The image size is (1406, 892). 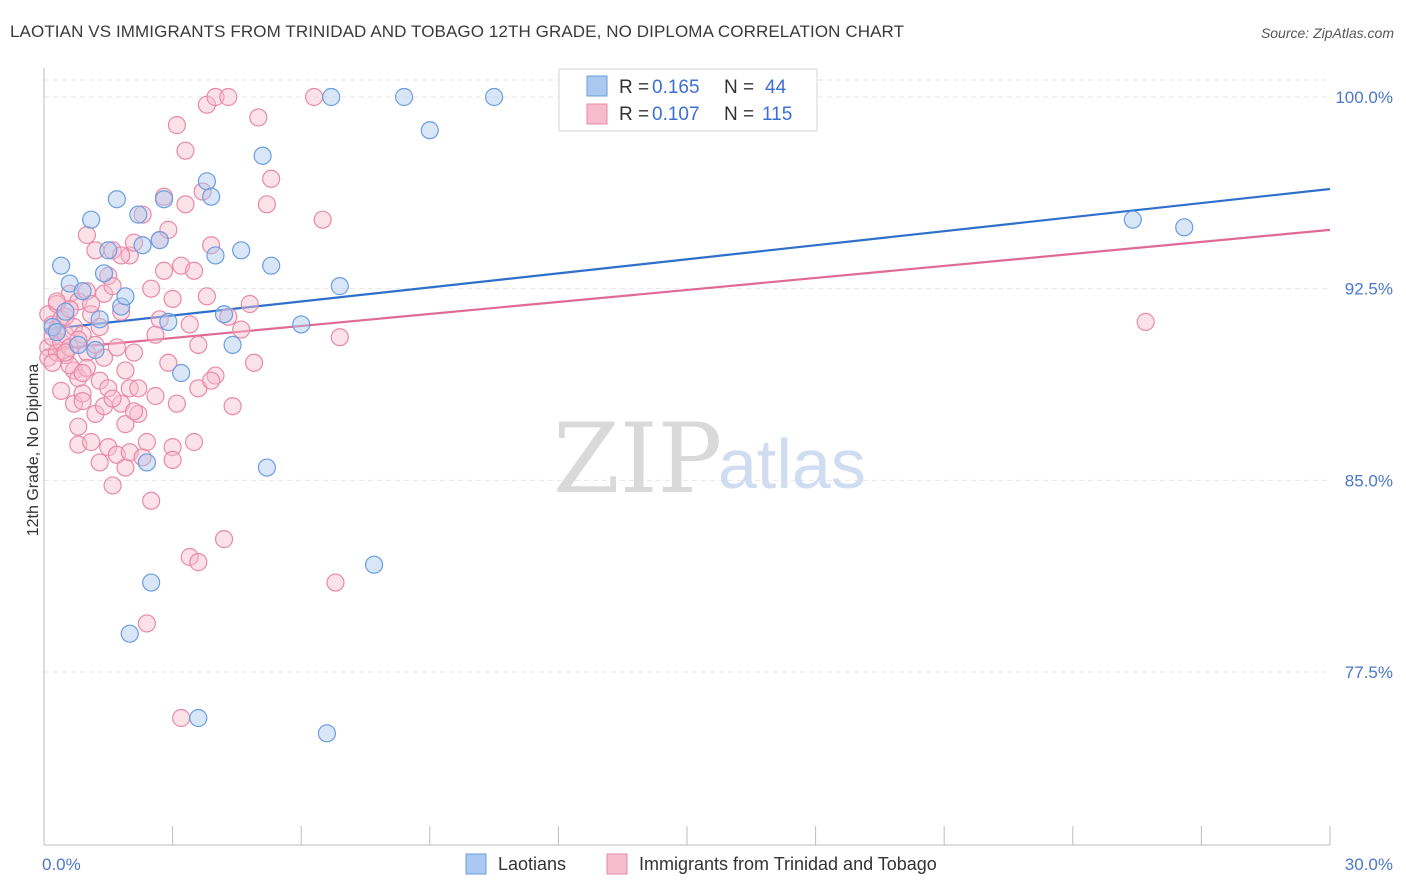 I want to click on x-tick-labels: 0.0% 30.0%, so click(x=717, y=864).